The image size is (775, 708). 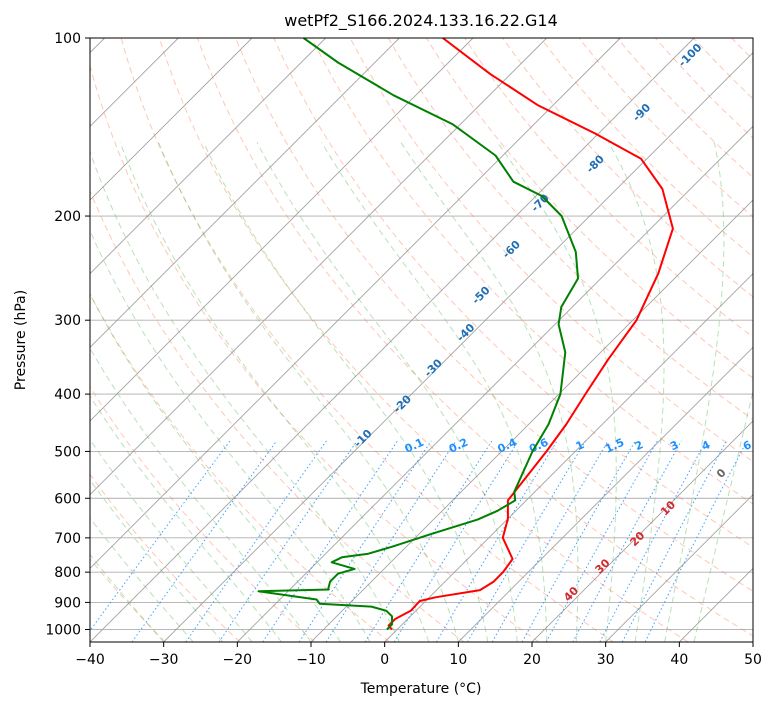 I want to click on x-tick-label: 30, so click(x=606, y=660).